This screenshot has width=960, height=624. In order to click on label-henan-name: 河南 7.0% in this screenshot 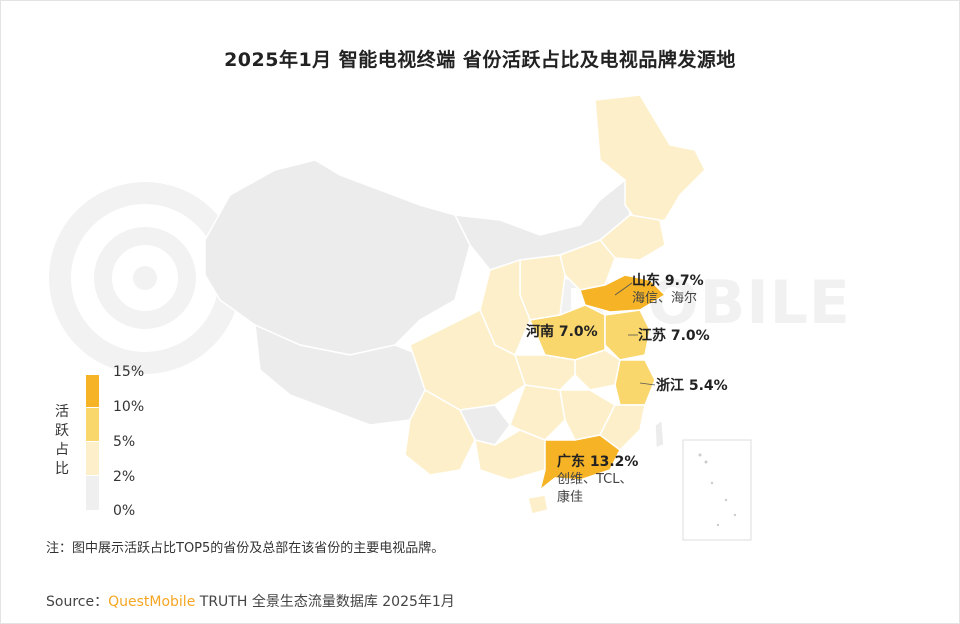, I will do `click(562, 332)`.